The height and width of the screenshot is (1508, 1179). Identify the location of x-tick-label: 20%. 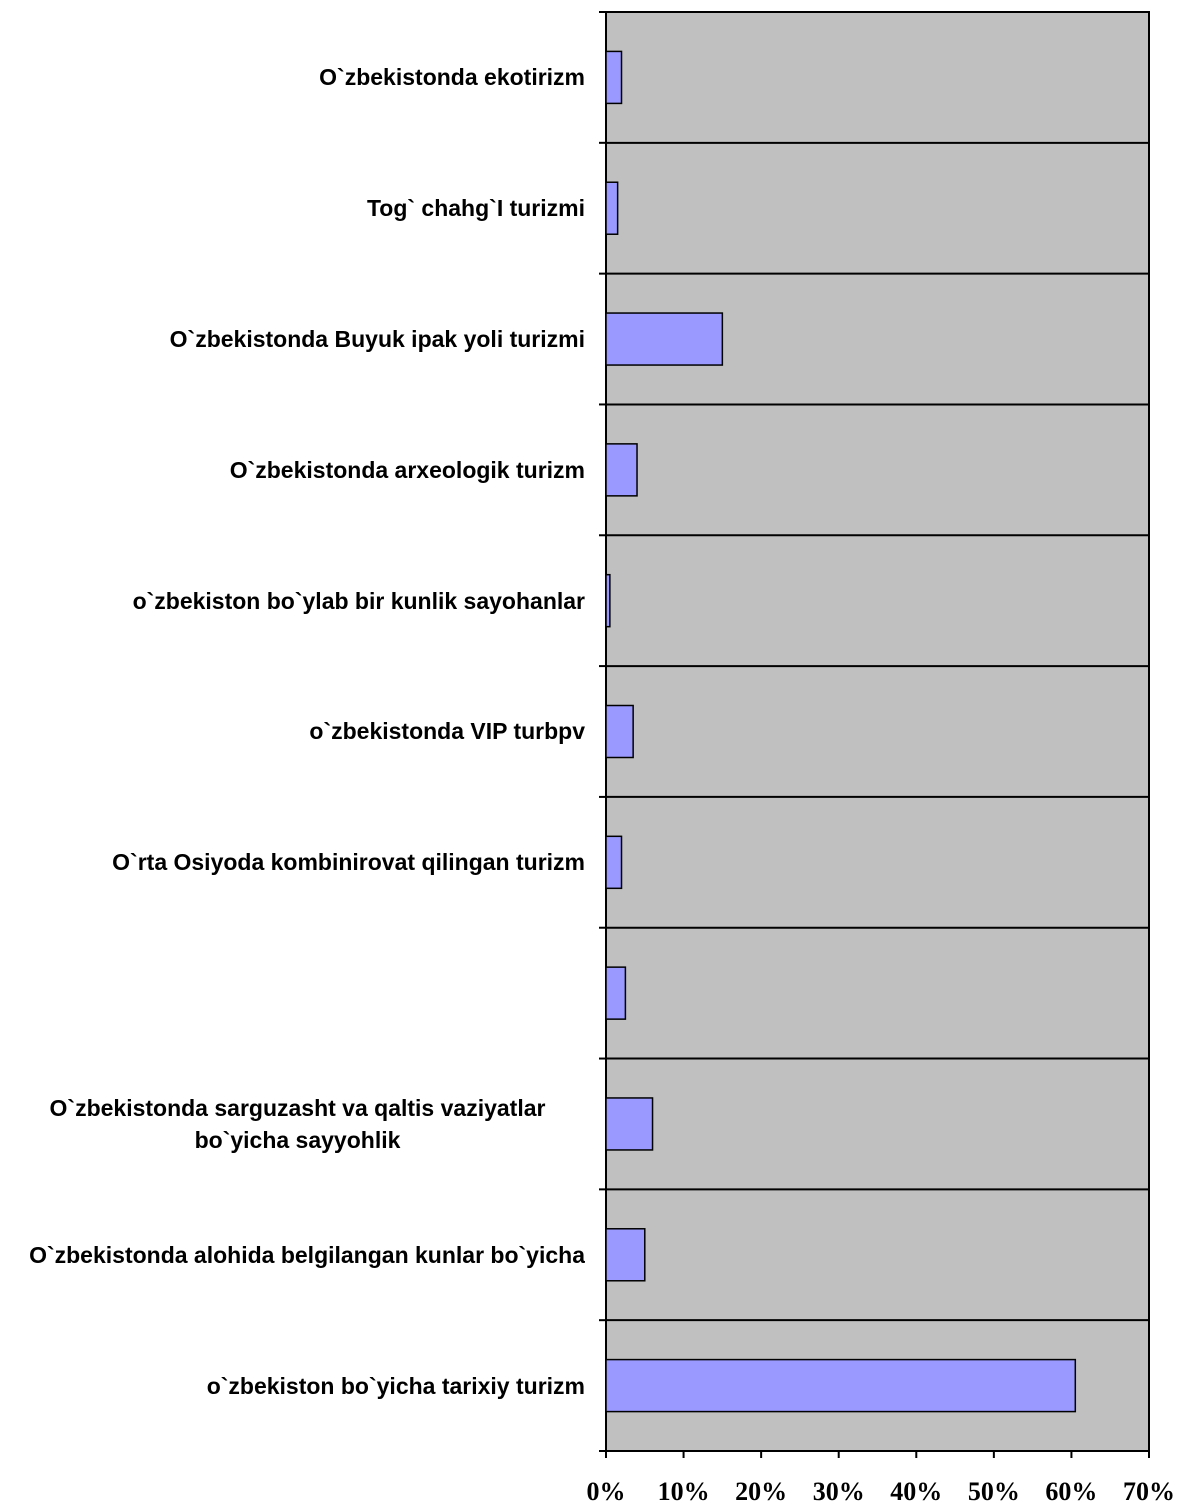
(761, 1491).